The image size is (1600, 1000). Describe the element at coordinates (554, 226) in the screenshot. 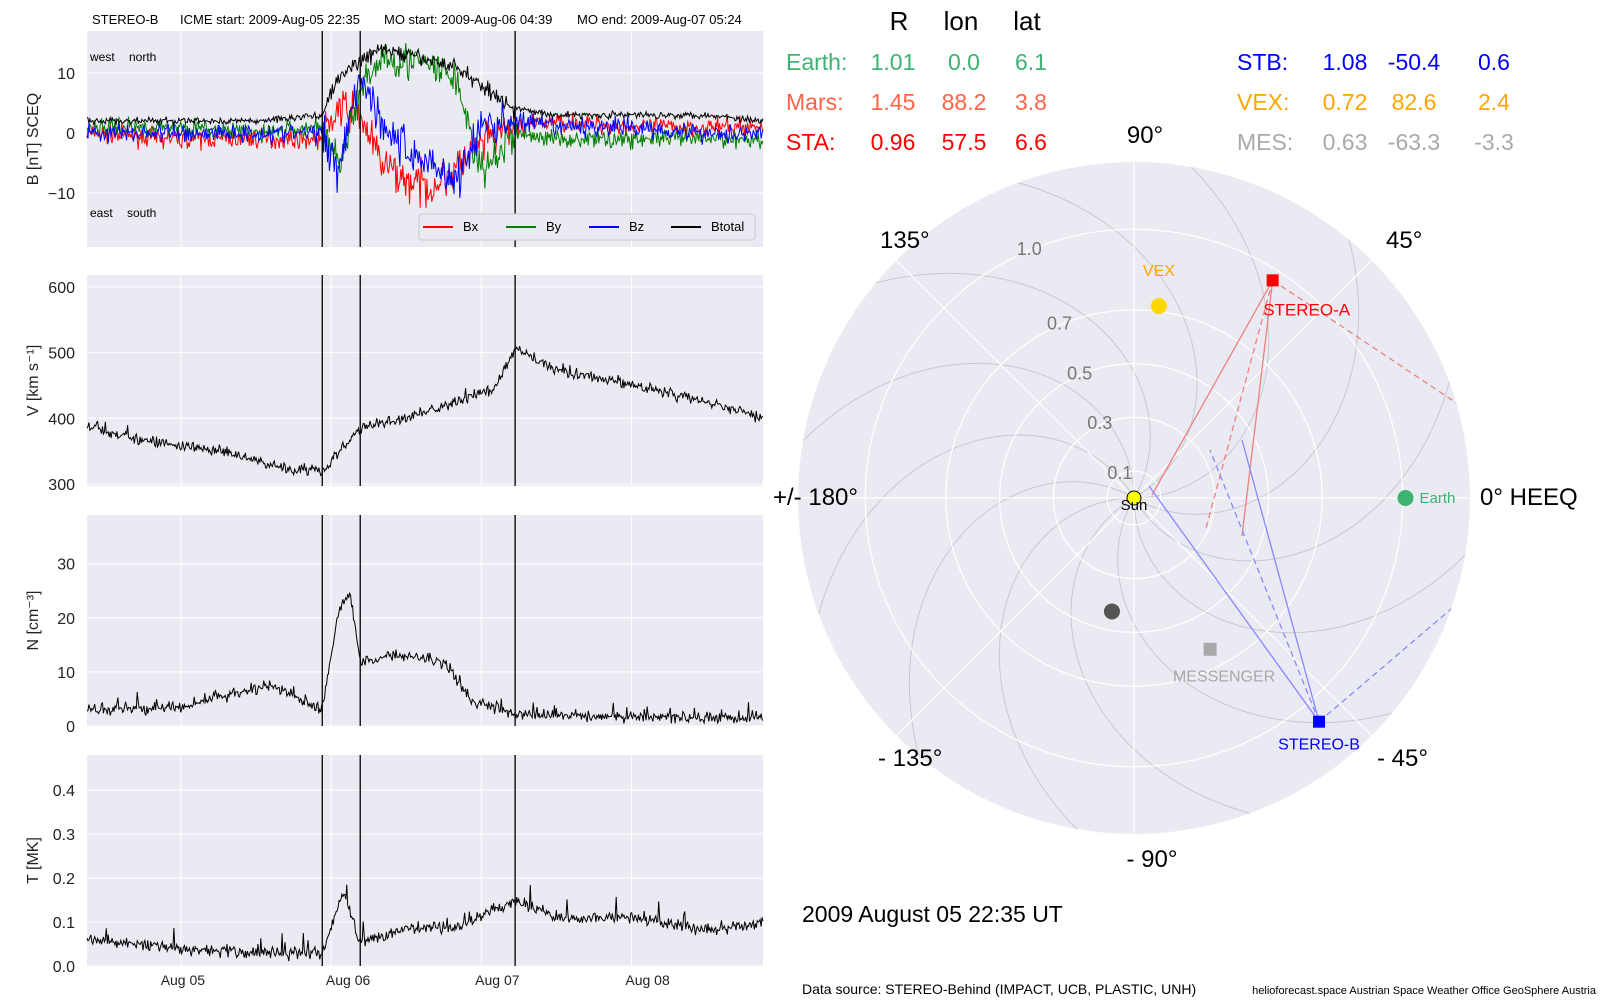

I see `legend-label: By` at that location.